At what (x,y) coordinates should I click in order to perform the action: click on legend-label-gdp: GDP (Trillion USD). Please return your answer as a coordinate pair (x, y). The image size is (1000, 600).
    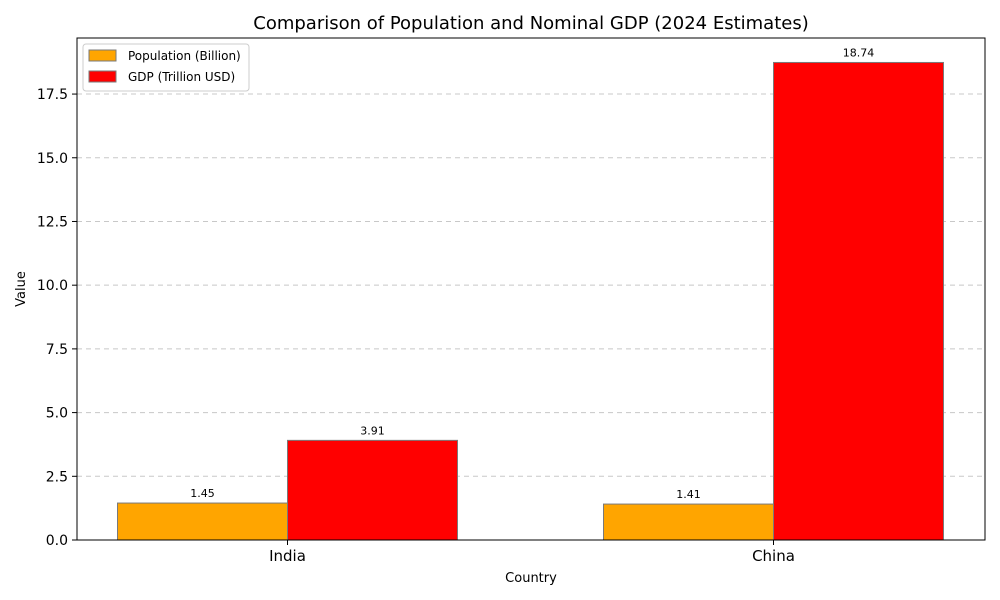
    Looking at the image, I should click on (181, 77).